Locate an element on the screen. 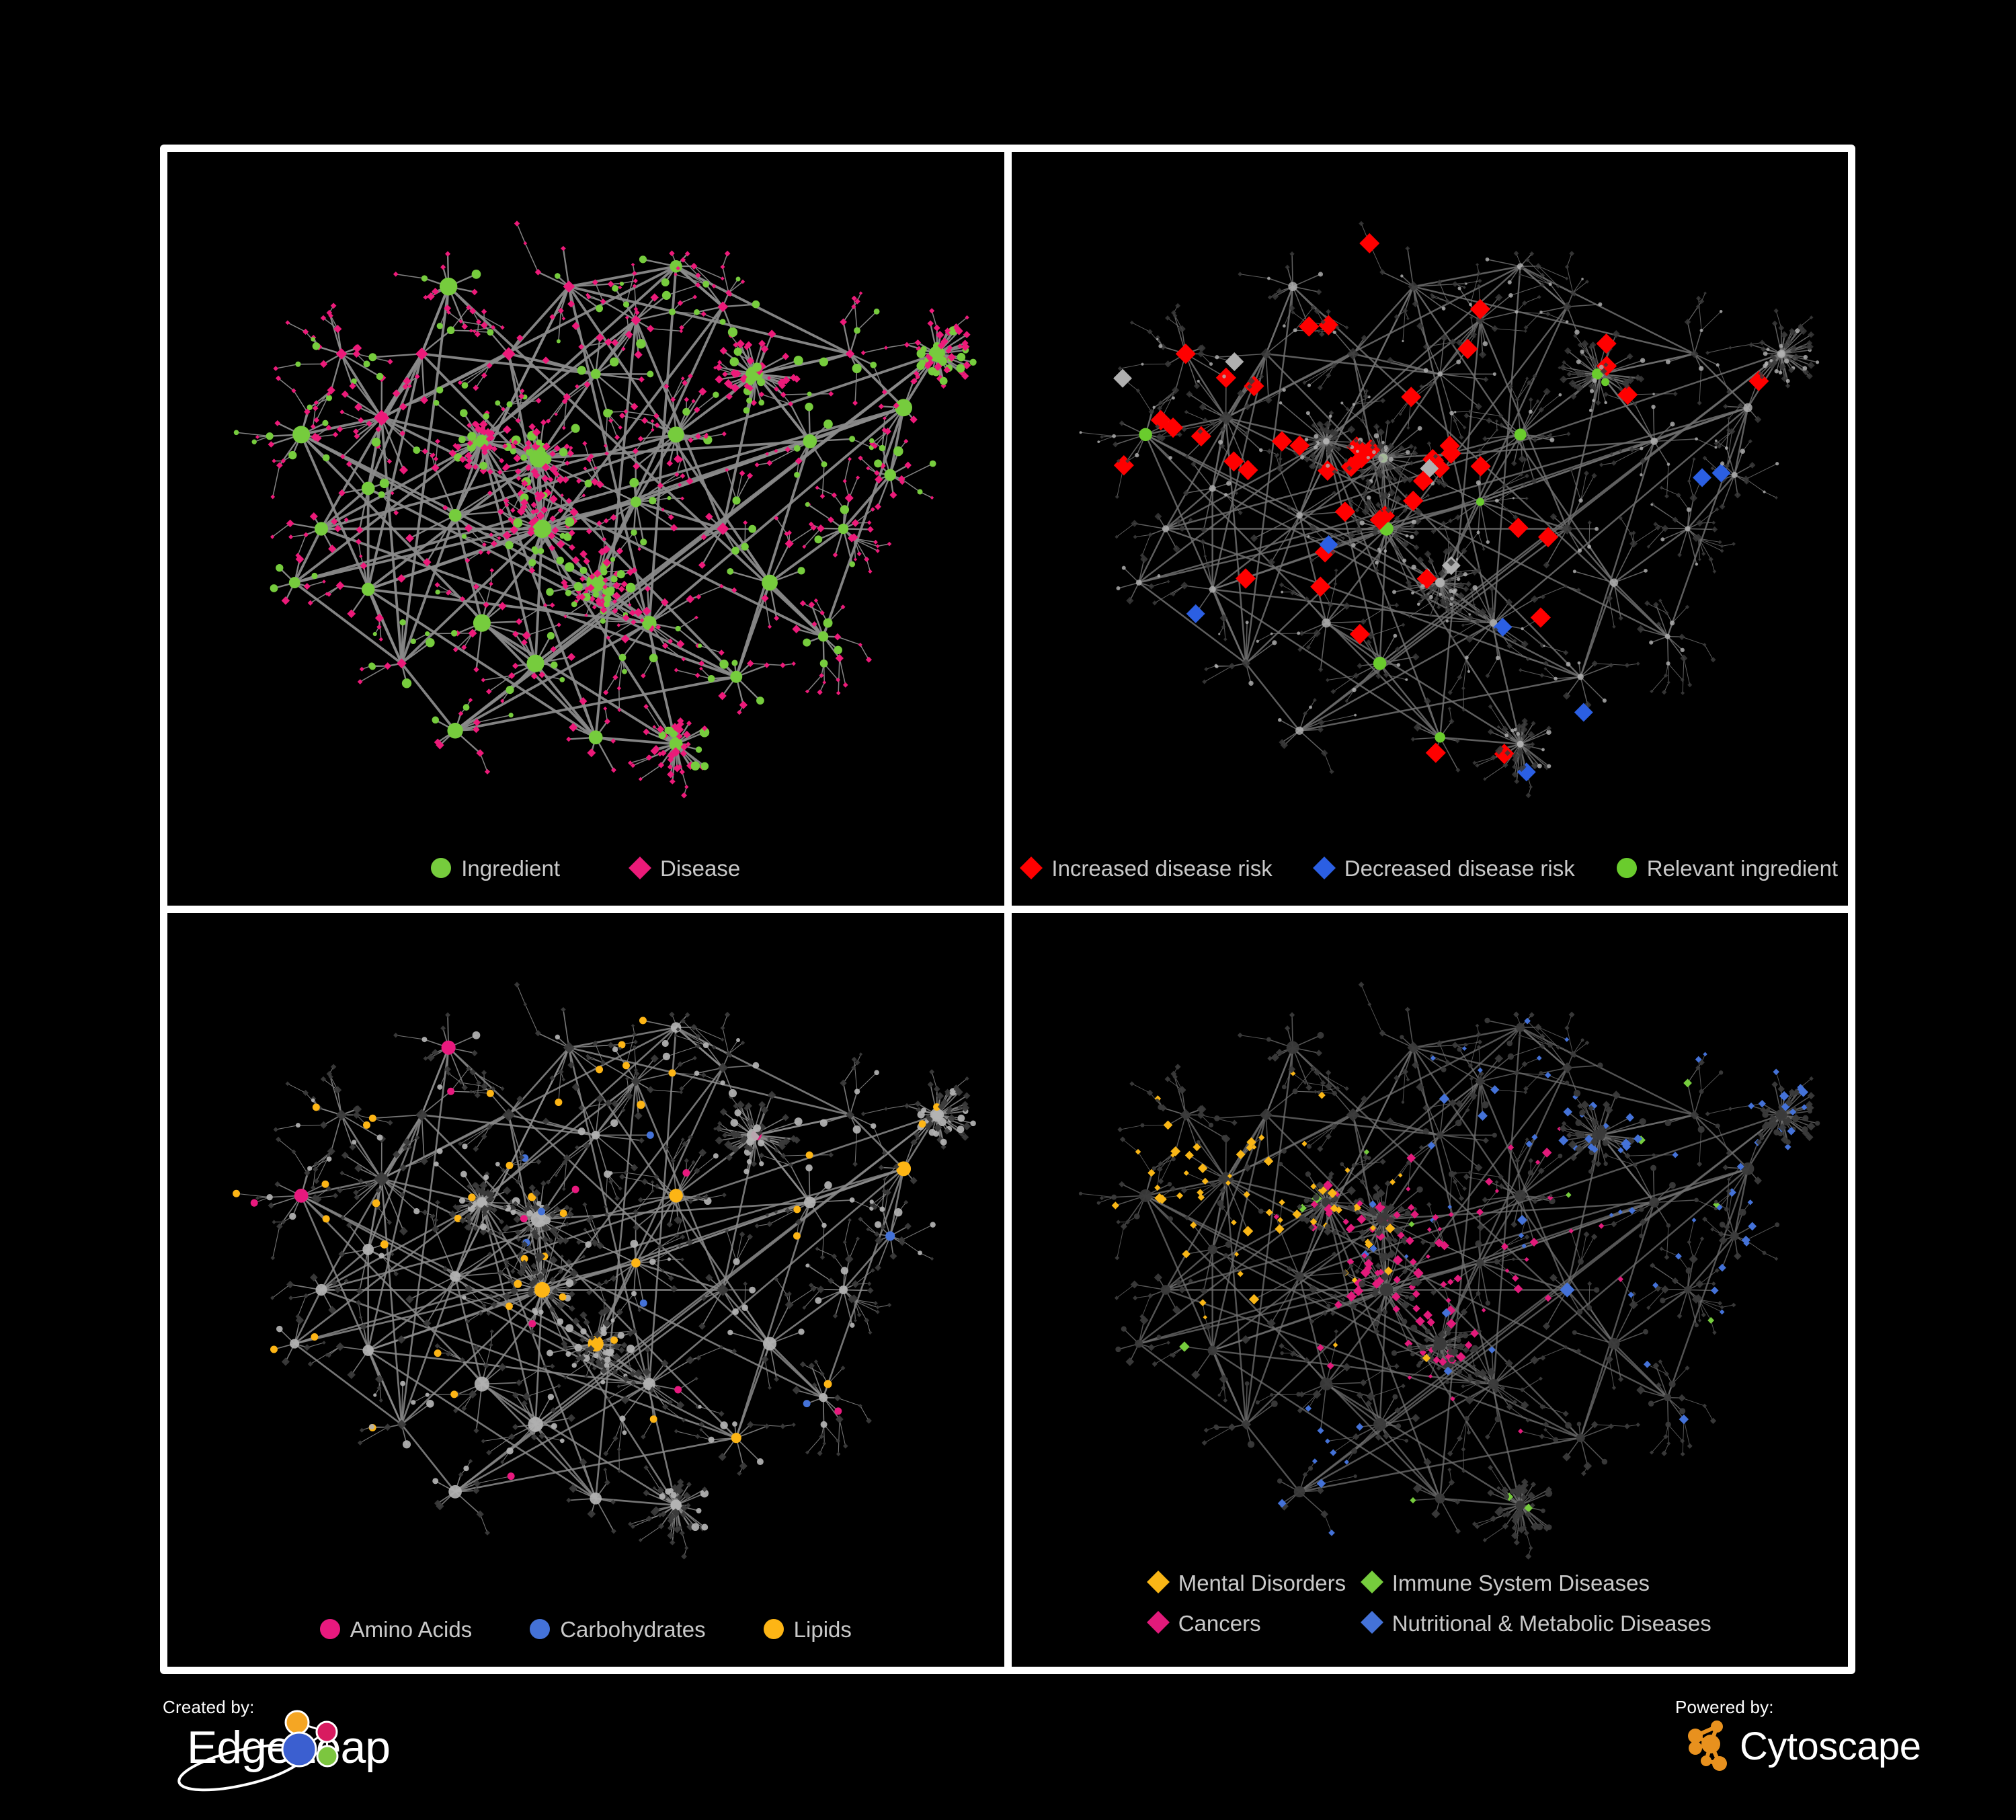 The width and height of the screenshot is (2016, 1820). legend-item-amino-acids: Amino Acids is located at coordinates (396, 1629).